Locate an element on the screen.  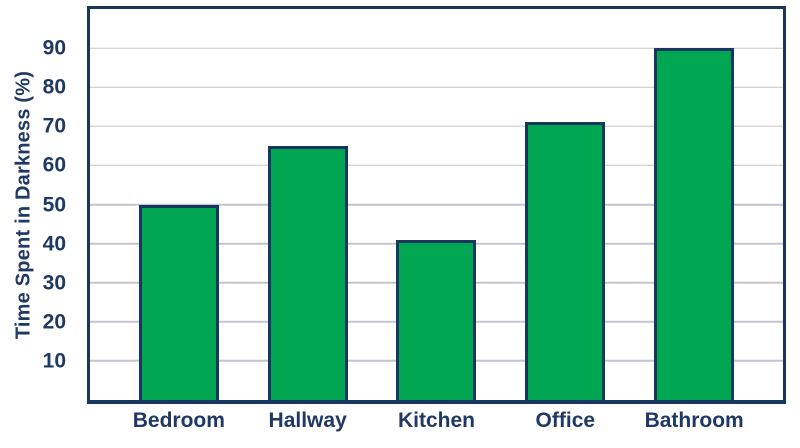
x-category-label-kitchen: Kitchen is located at coordinates (436, 420).